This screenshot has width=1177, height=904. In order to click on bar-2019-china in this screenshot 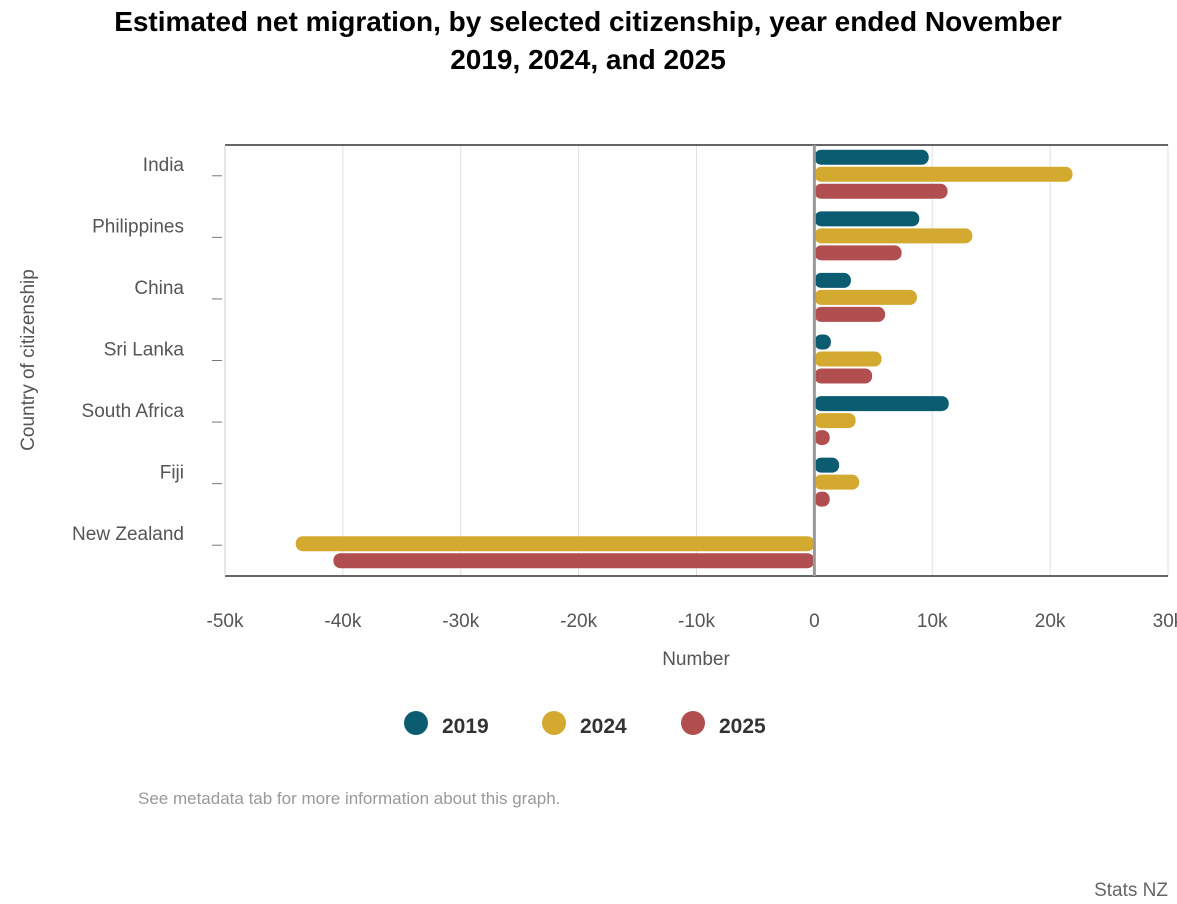, I will do `click(832, 280)`.